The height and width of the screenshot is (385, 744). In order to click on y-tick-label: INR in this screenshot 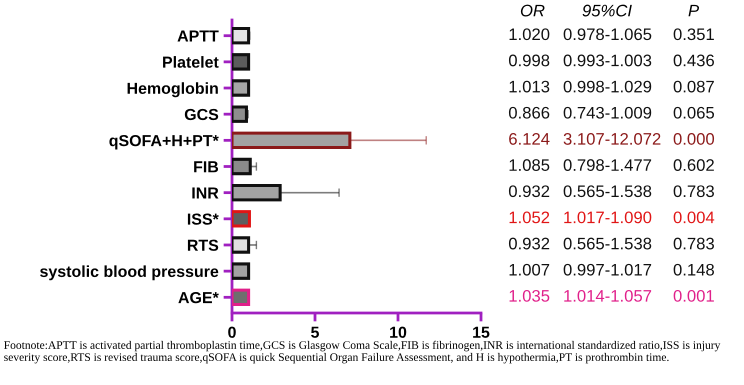, I will do `click(205, 192)`.